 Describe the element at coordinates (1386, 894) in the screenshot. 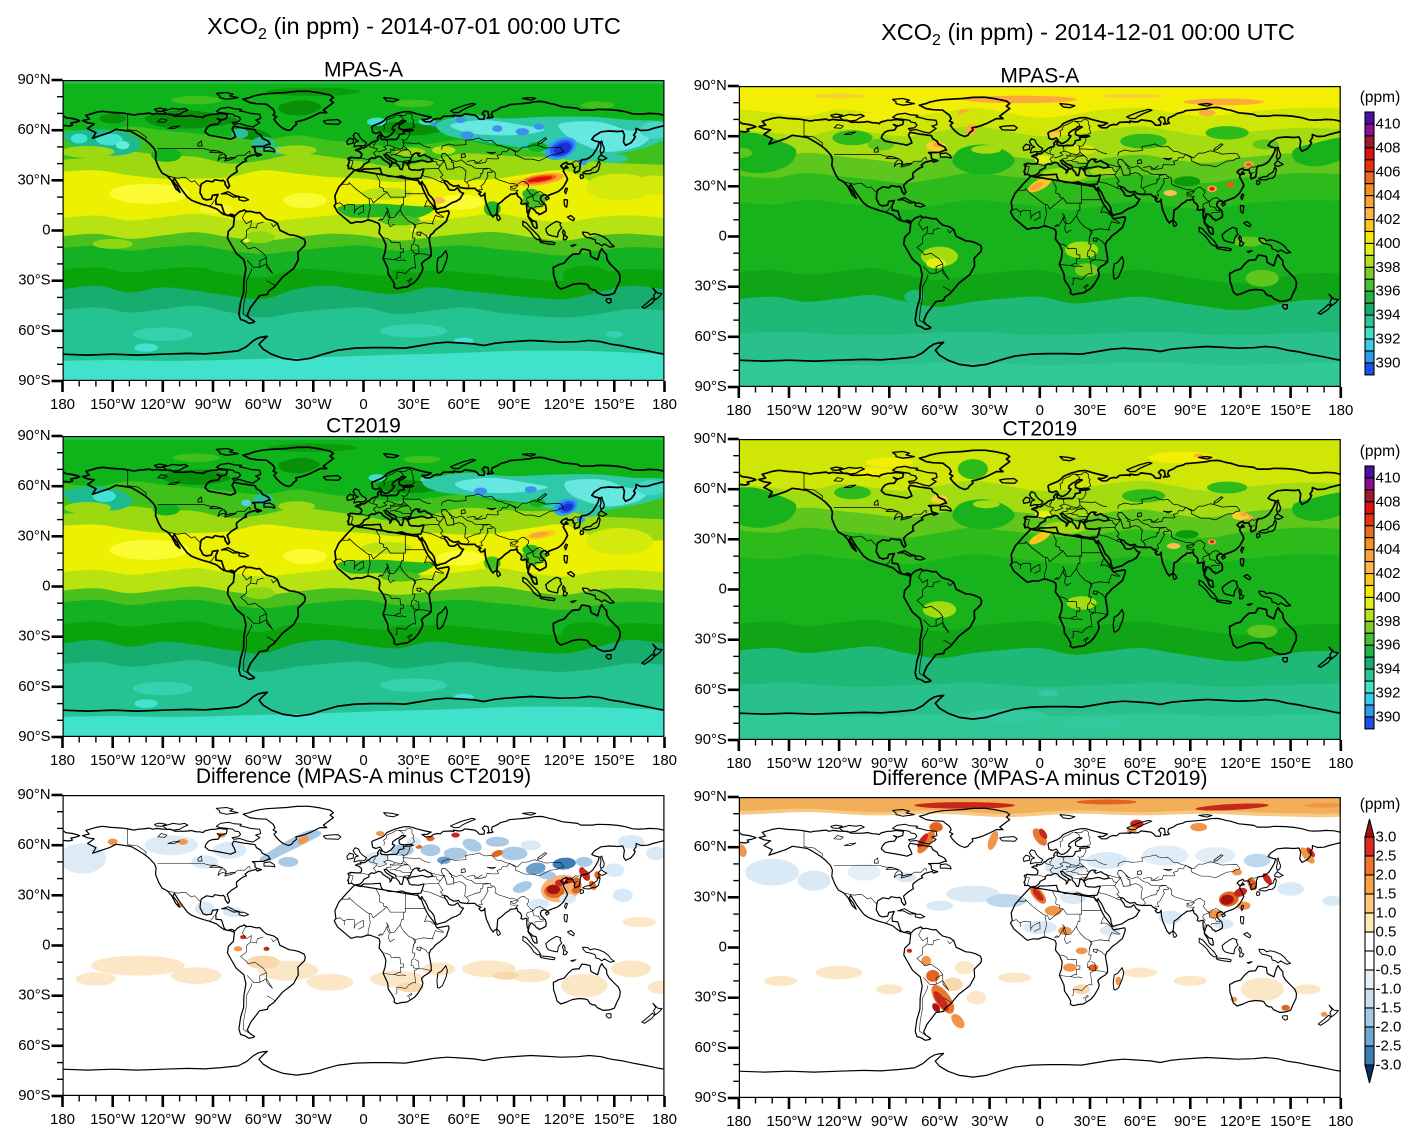

I see `svg-text: 1.5` at that location.